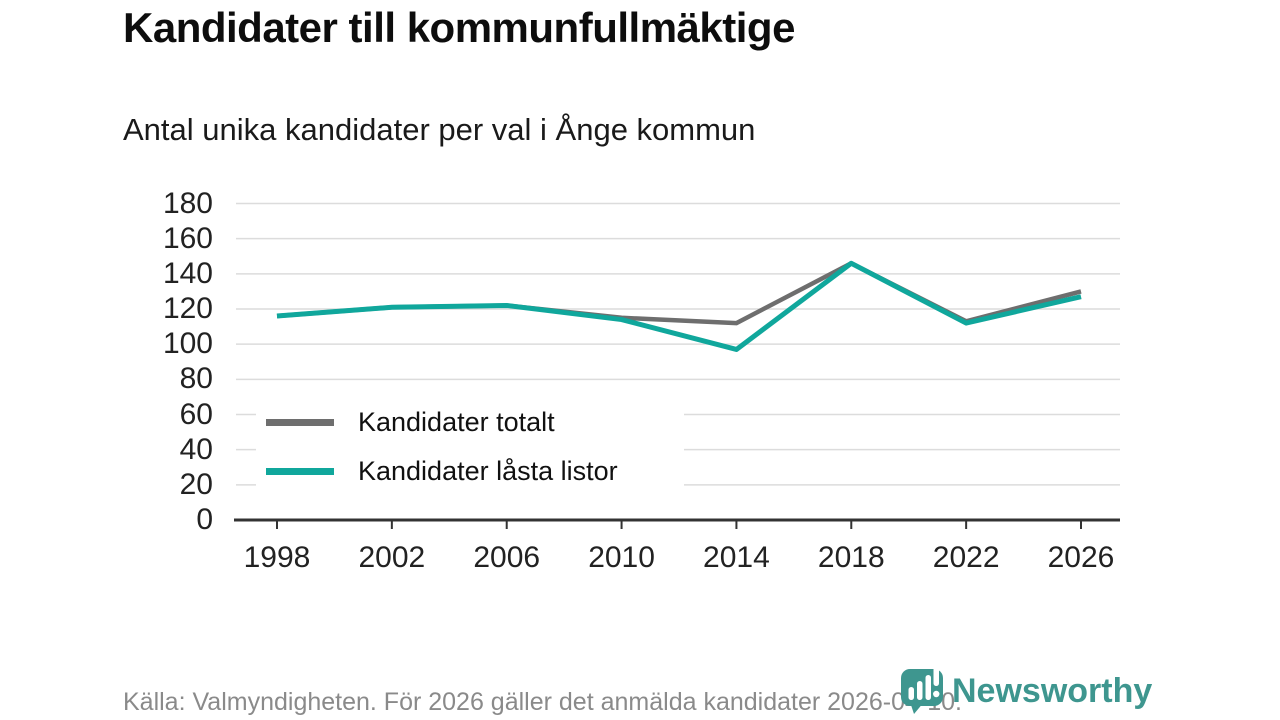 The height and width of the screenshot is (720, 1280). Describe the element at coordinates (851, 557) in the screenshot. I see `x-tick-label: 2018` at that location.